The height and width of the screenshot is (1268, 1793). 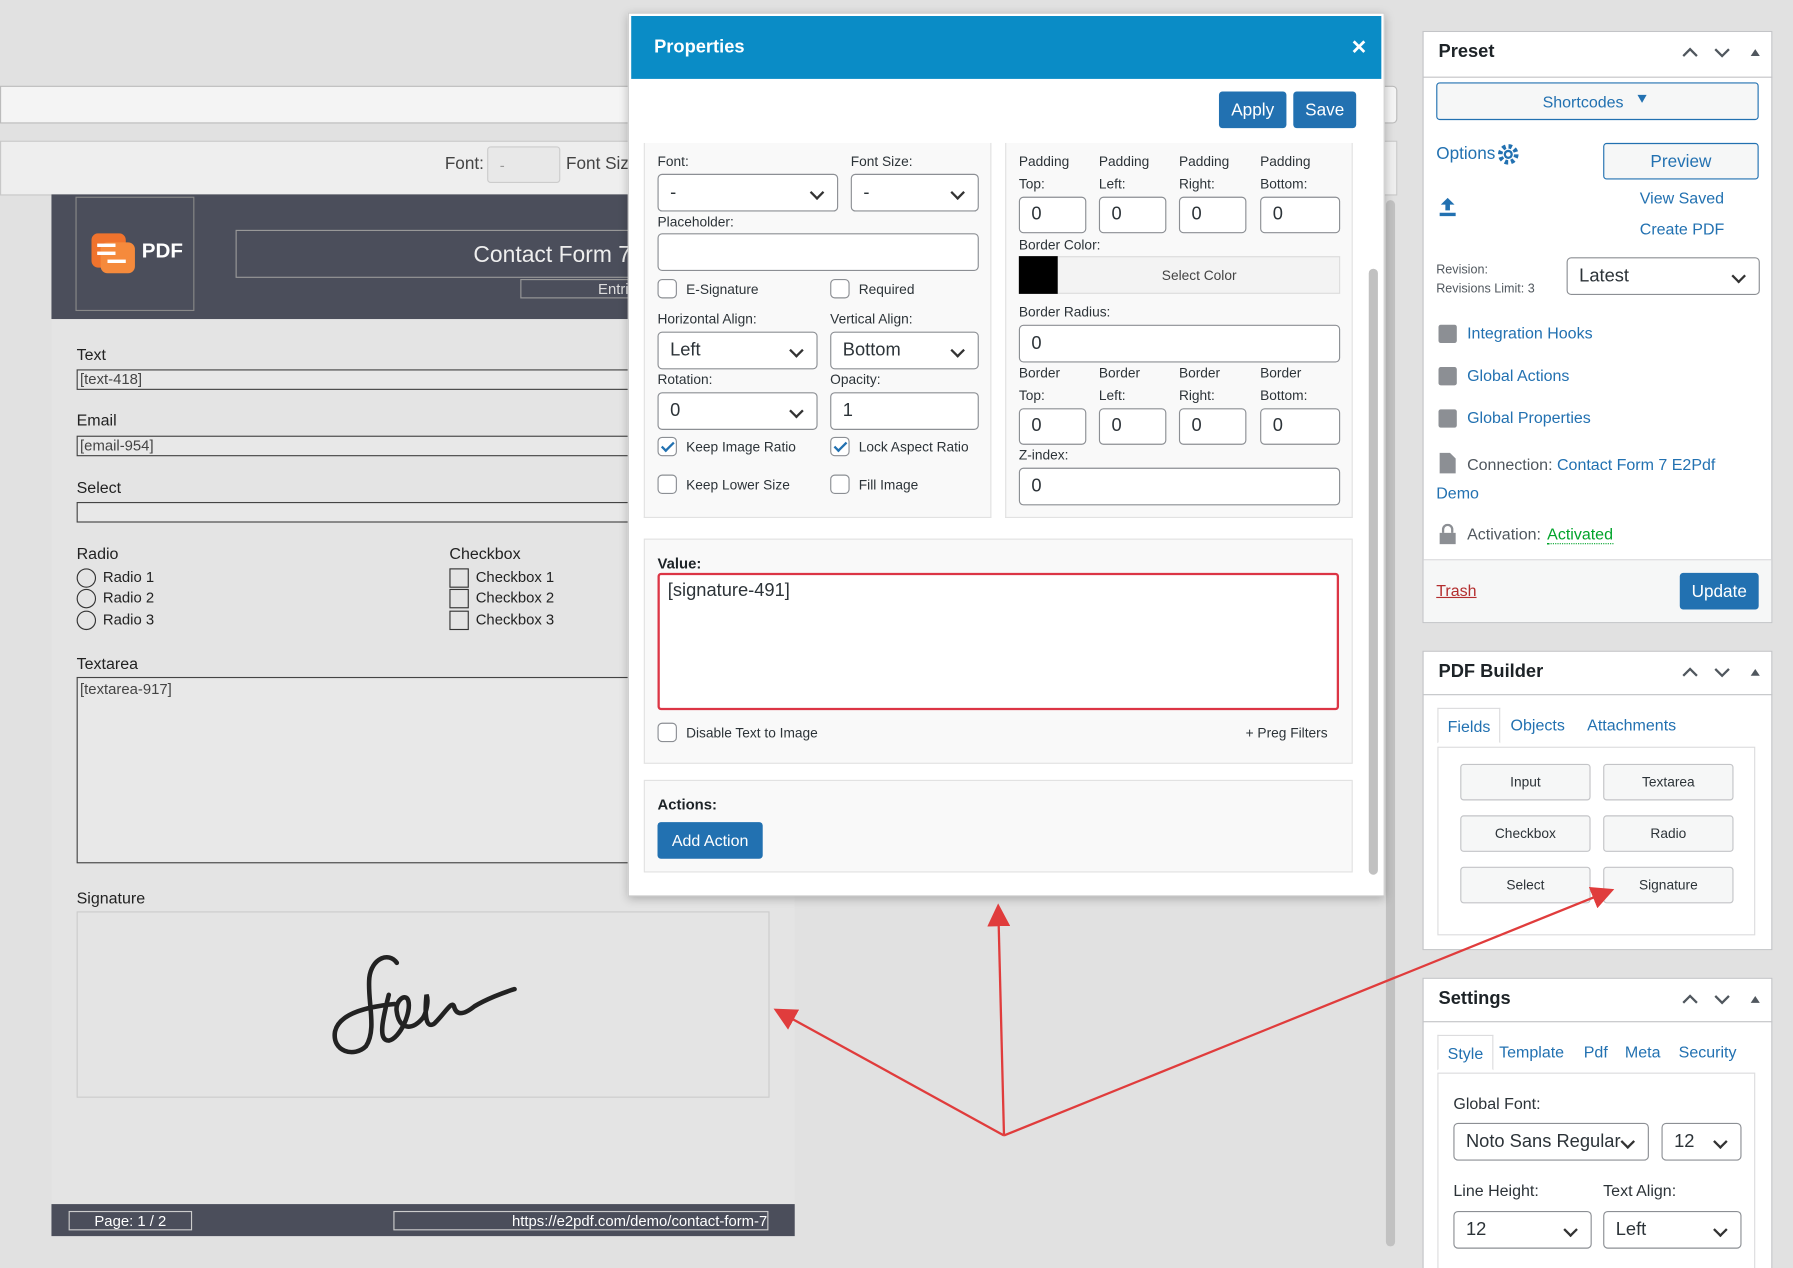 I want to click on font-size-select: -, so click(x=914, y=192).